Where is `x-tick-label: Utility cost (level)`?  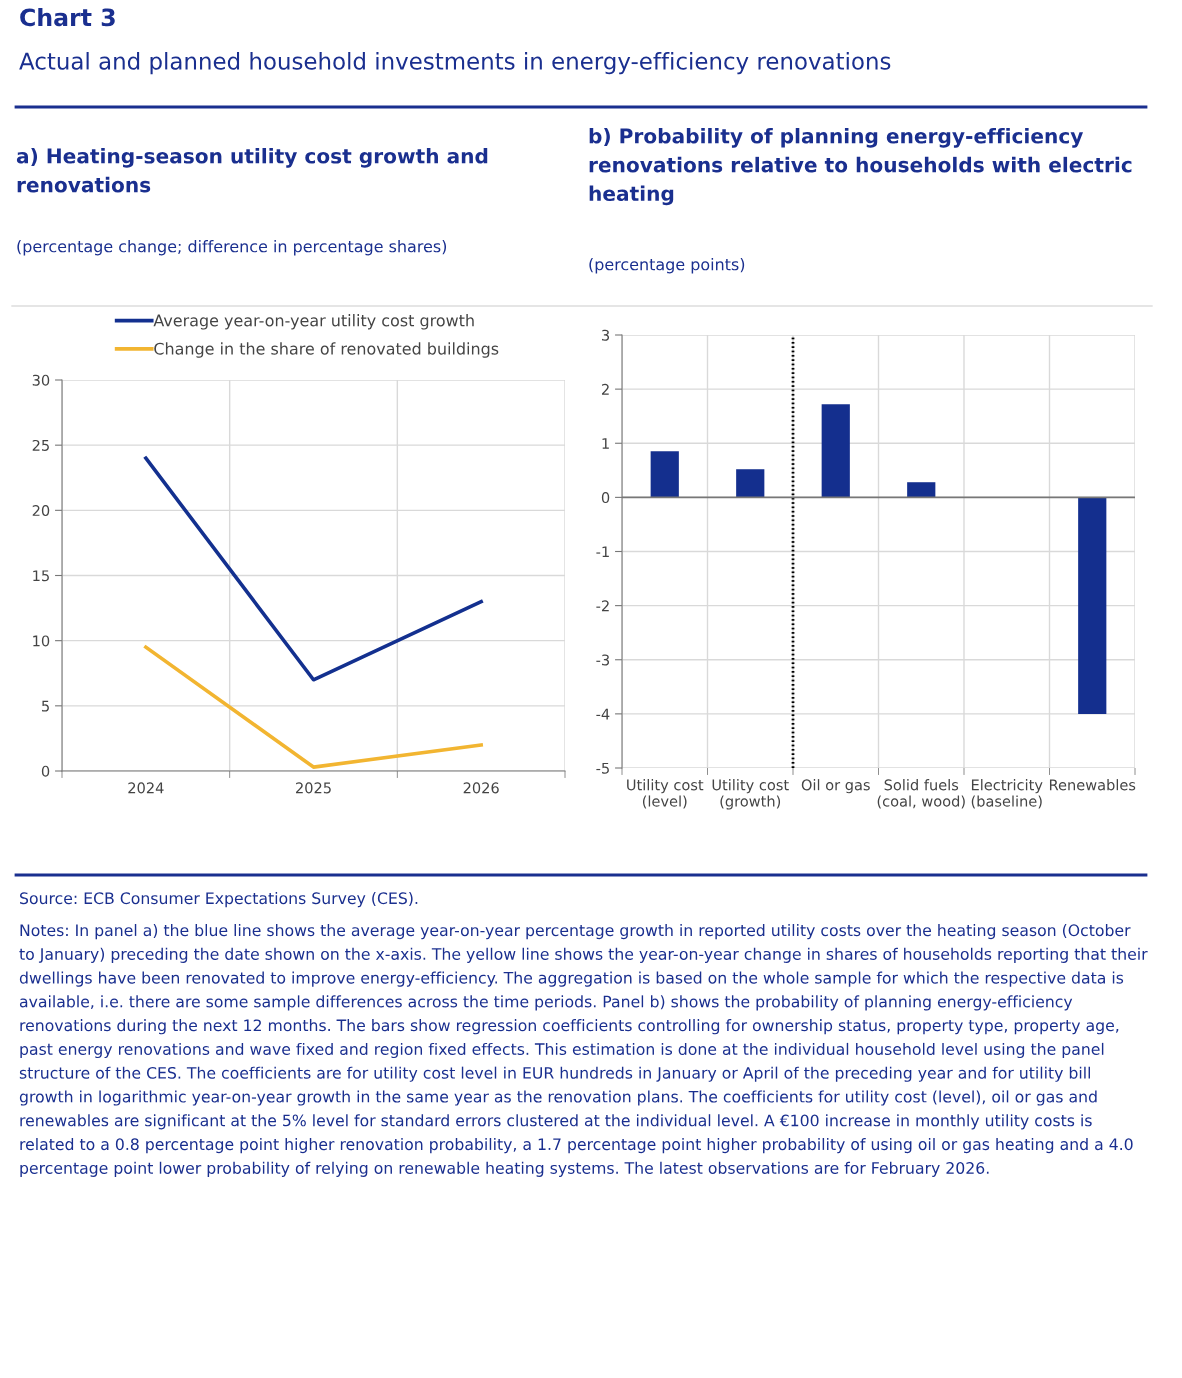
x-tick-label: Utility cost (level) is located at coordinates (665, 794).